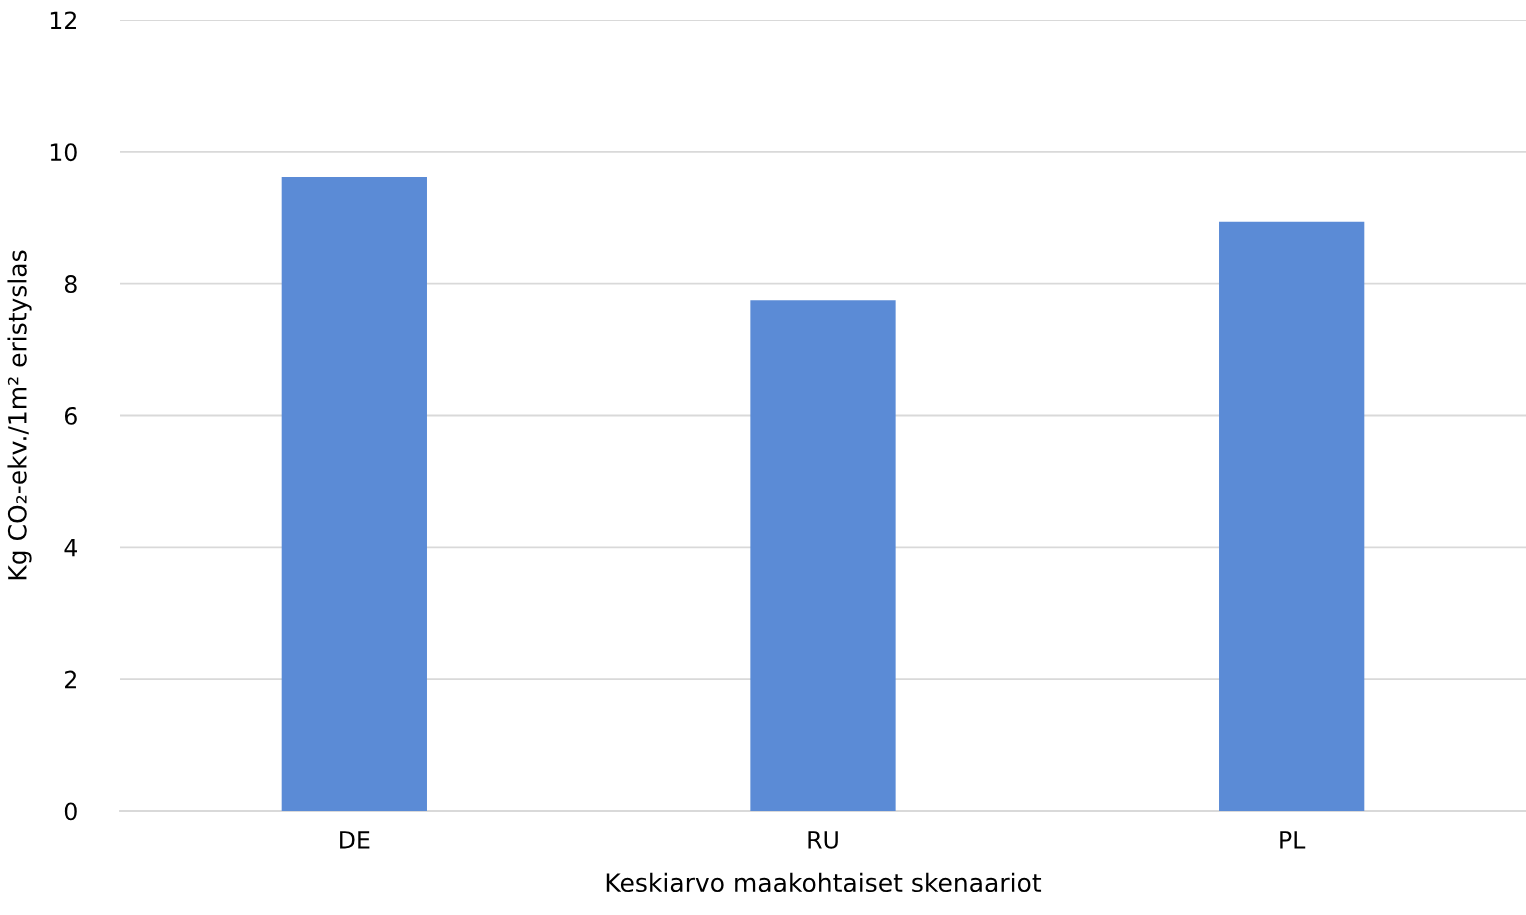 The height and width of the screenshot is (915, 1526). I want to click on y-tick-label: 8, so click(70, 284).